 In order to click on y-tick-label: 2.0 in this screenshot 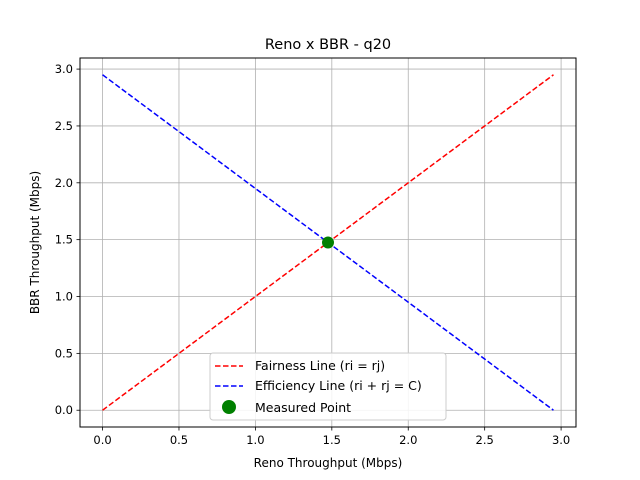, I will do `click(64, 183)`.